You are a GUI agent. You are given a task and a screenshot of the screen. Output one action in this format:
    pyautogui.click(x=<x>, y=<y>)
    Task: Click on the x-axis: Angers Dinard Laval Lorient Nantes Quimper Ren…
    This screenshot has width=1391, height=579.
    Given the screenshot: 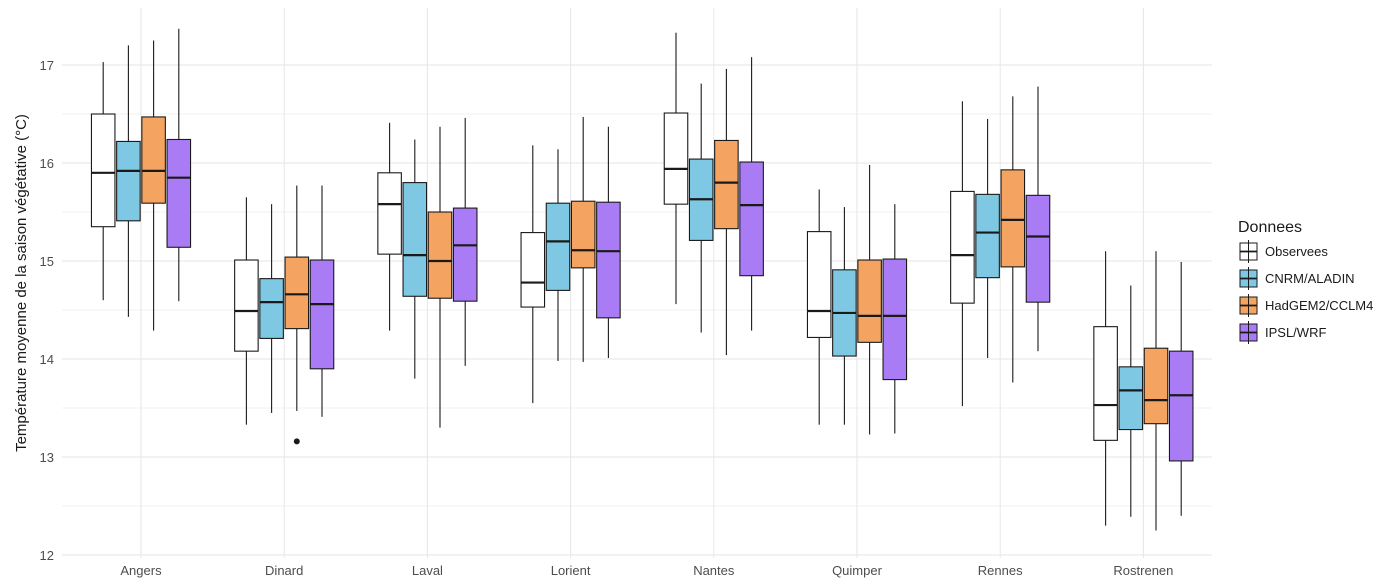 What is the action you would take?
    pyautogui.click(x=646, y=570)
    